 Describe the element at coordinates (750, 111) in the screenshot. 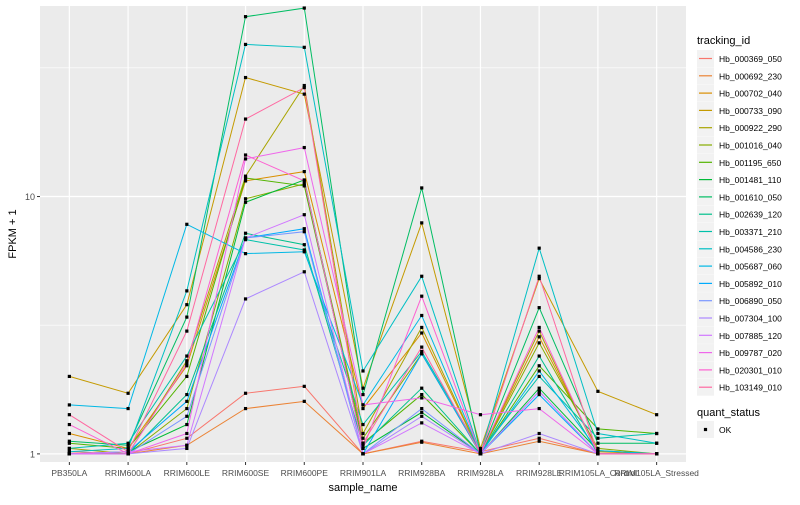

I see `legend-label: Hb_000733_090` at that location.